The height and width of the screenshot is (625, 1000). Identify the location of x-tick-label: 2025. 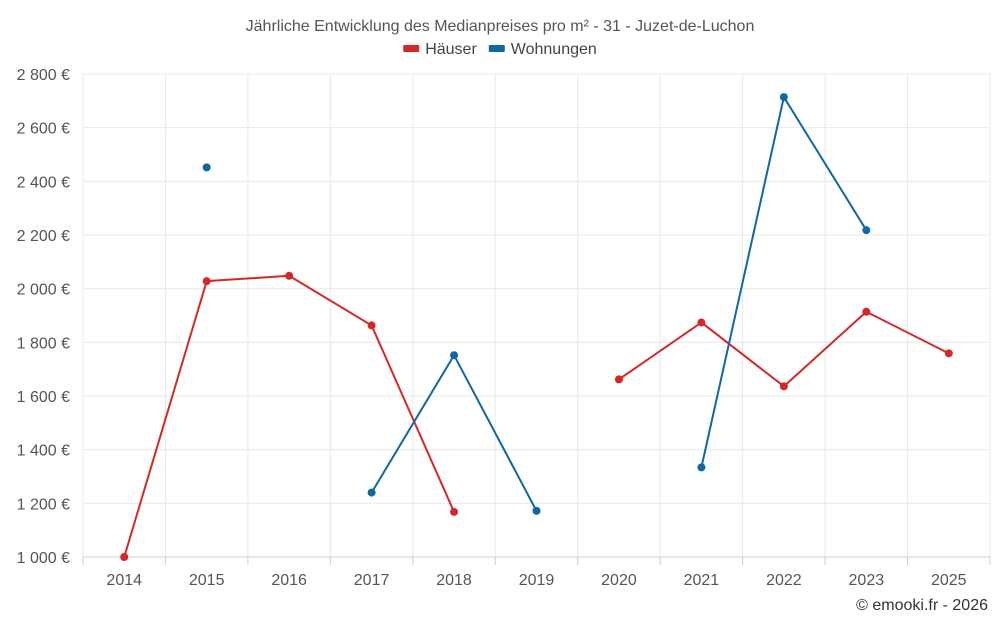
(949, 580).